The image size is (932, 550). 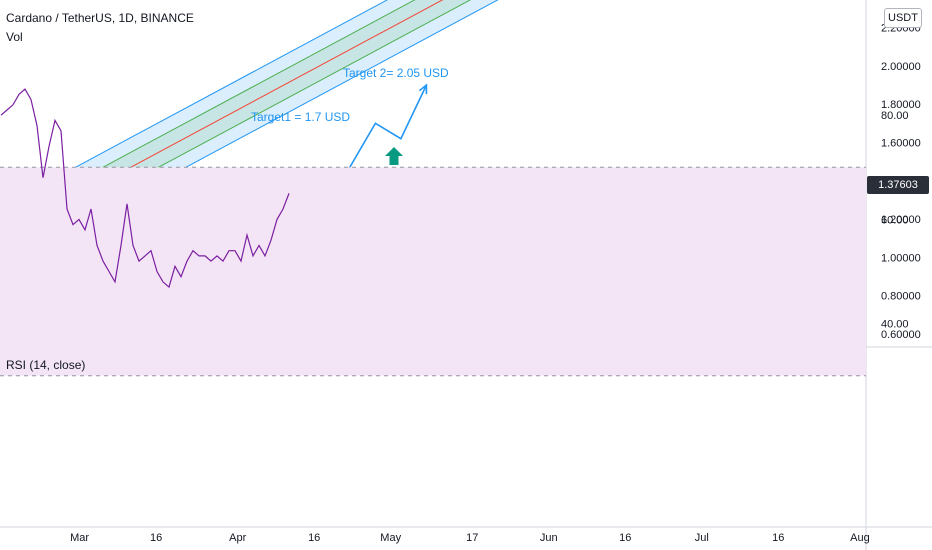 I want to click on rsi-label: RSI (14, close), so click(x=46, y=365).